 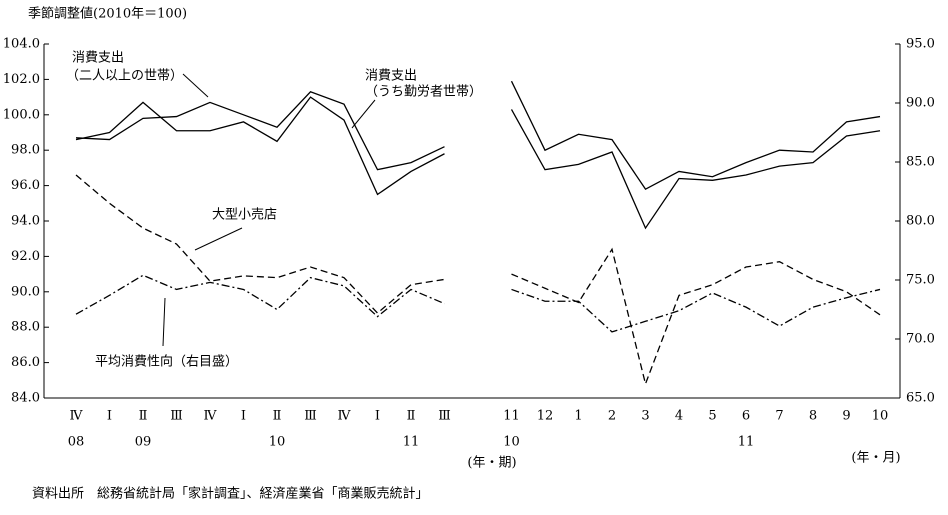 I want to click on source-note: 資料出所 総務省統計局「家計調査」、経済産業省「商業販売統計」, so click(x=230, y=494).